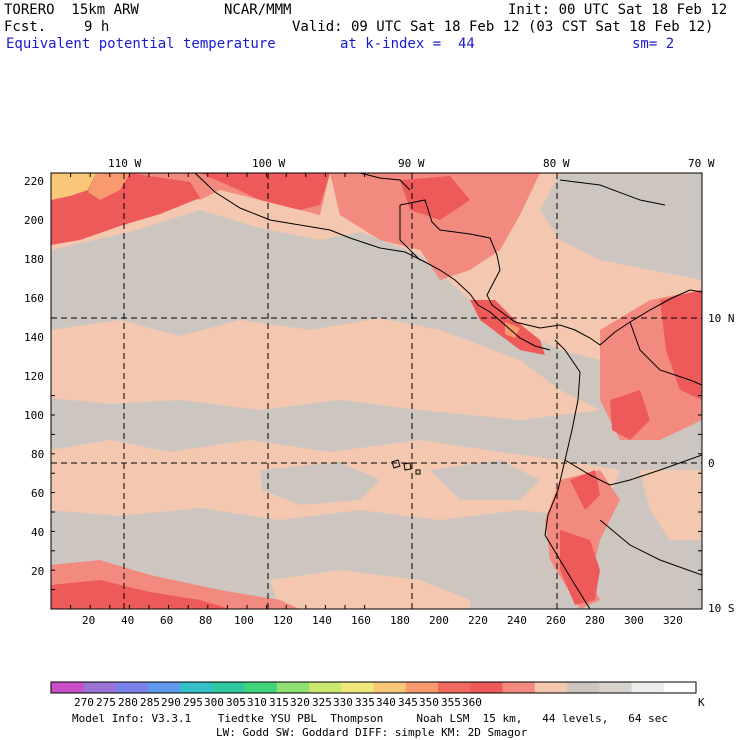 Image resolution: width=740 pixels, height=740 pixels. I want to click on coast-sa-north, so click(630, 317).